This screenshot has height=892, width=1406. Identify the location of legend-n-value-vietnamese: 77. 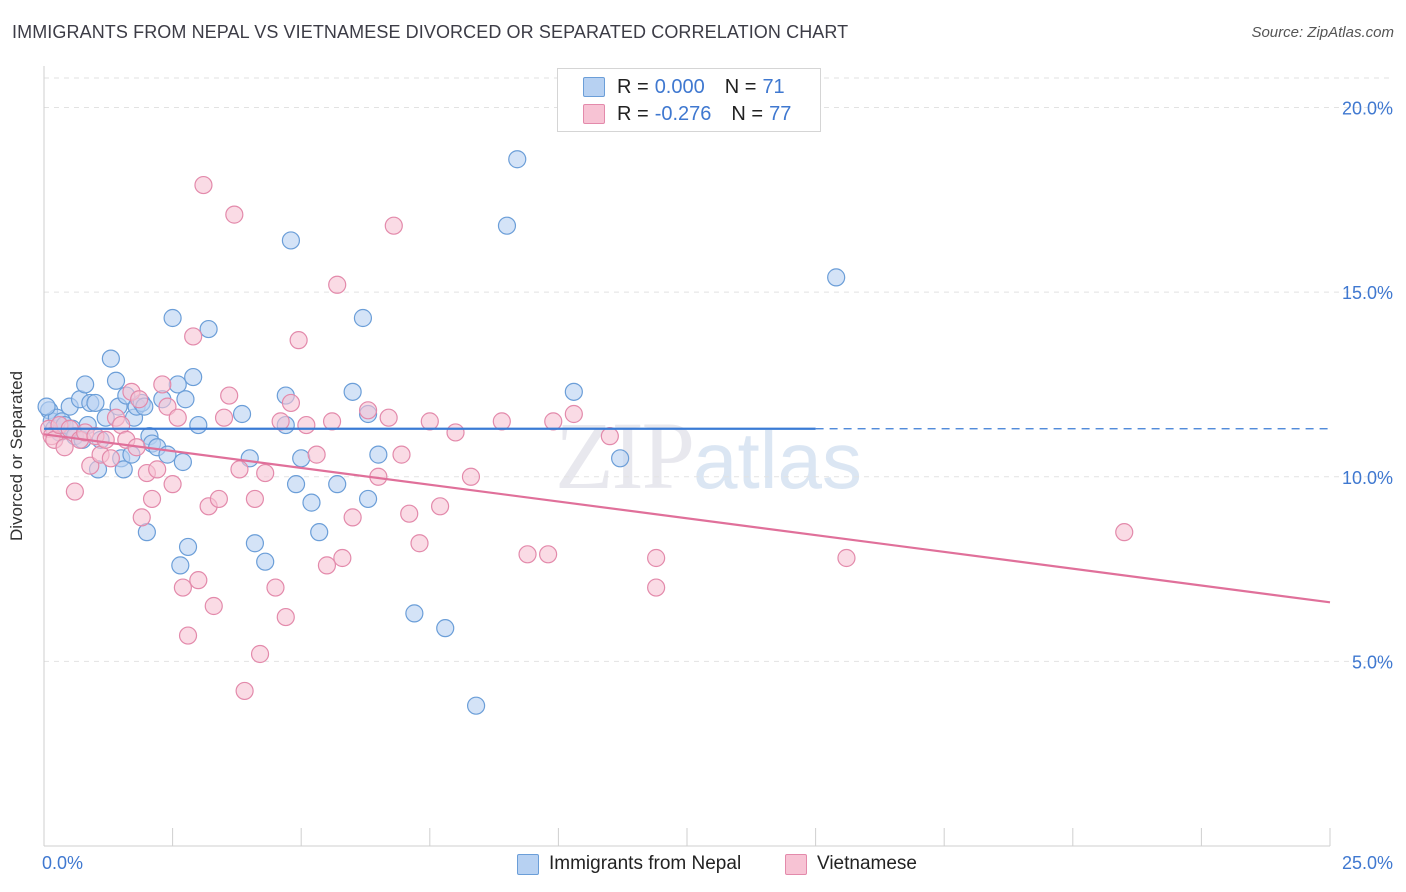
(780, 113).